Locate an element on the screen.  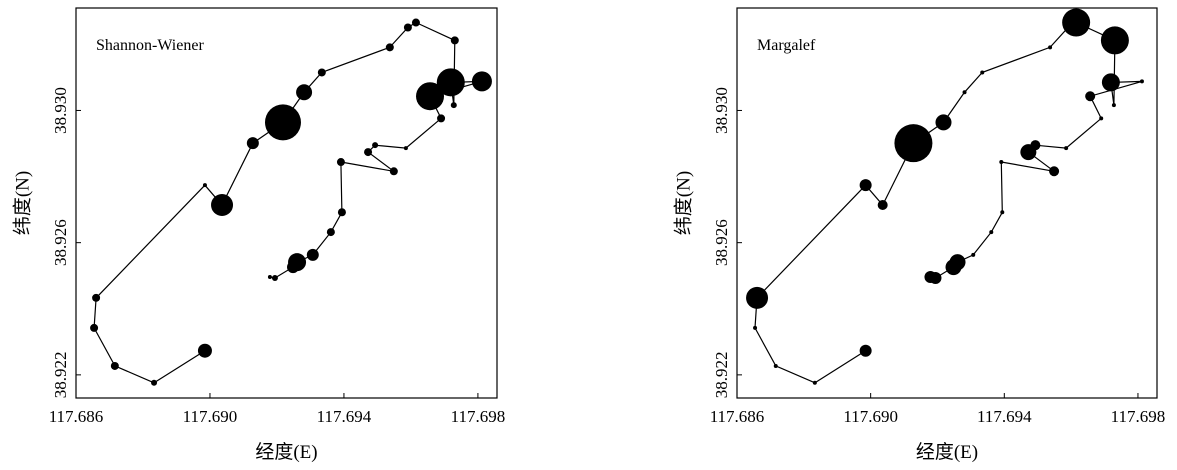
plot-annotation: Margalef is located at coordinates (786, 45).